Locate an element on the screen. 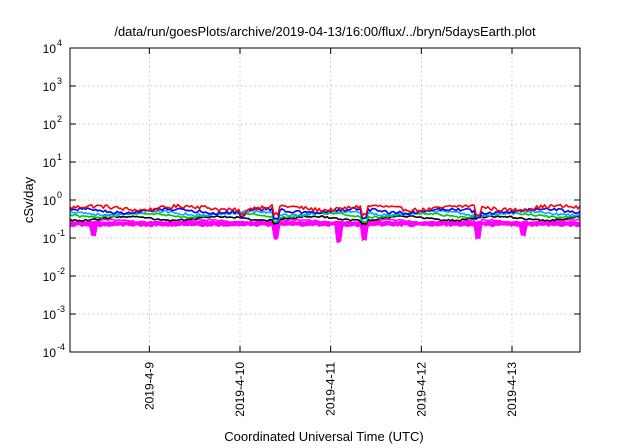 The image size is (640, 448). series-layer is located at coordinates (325, 222).